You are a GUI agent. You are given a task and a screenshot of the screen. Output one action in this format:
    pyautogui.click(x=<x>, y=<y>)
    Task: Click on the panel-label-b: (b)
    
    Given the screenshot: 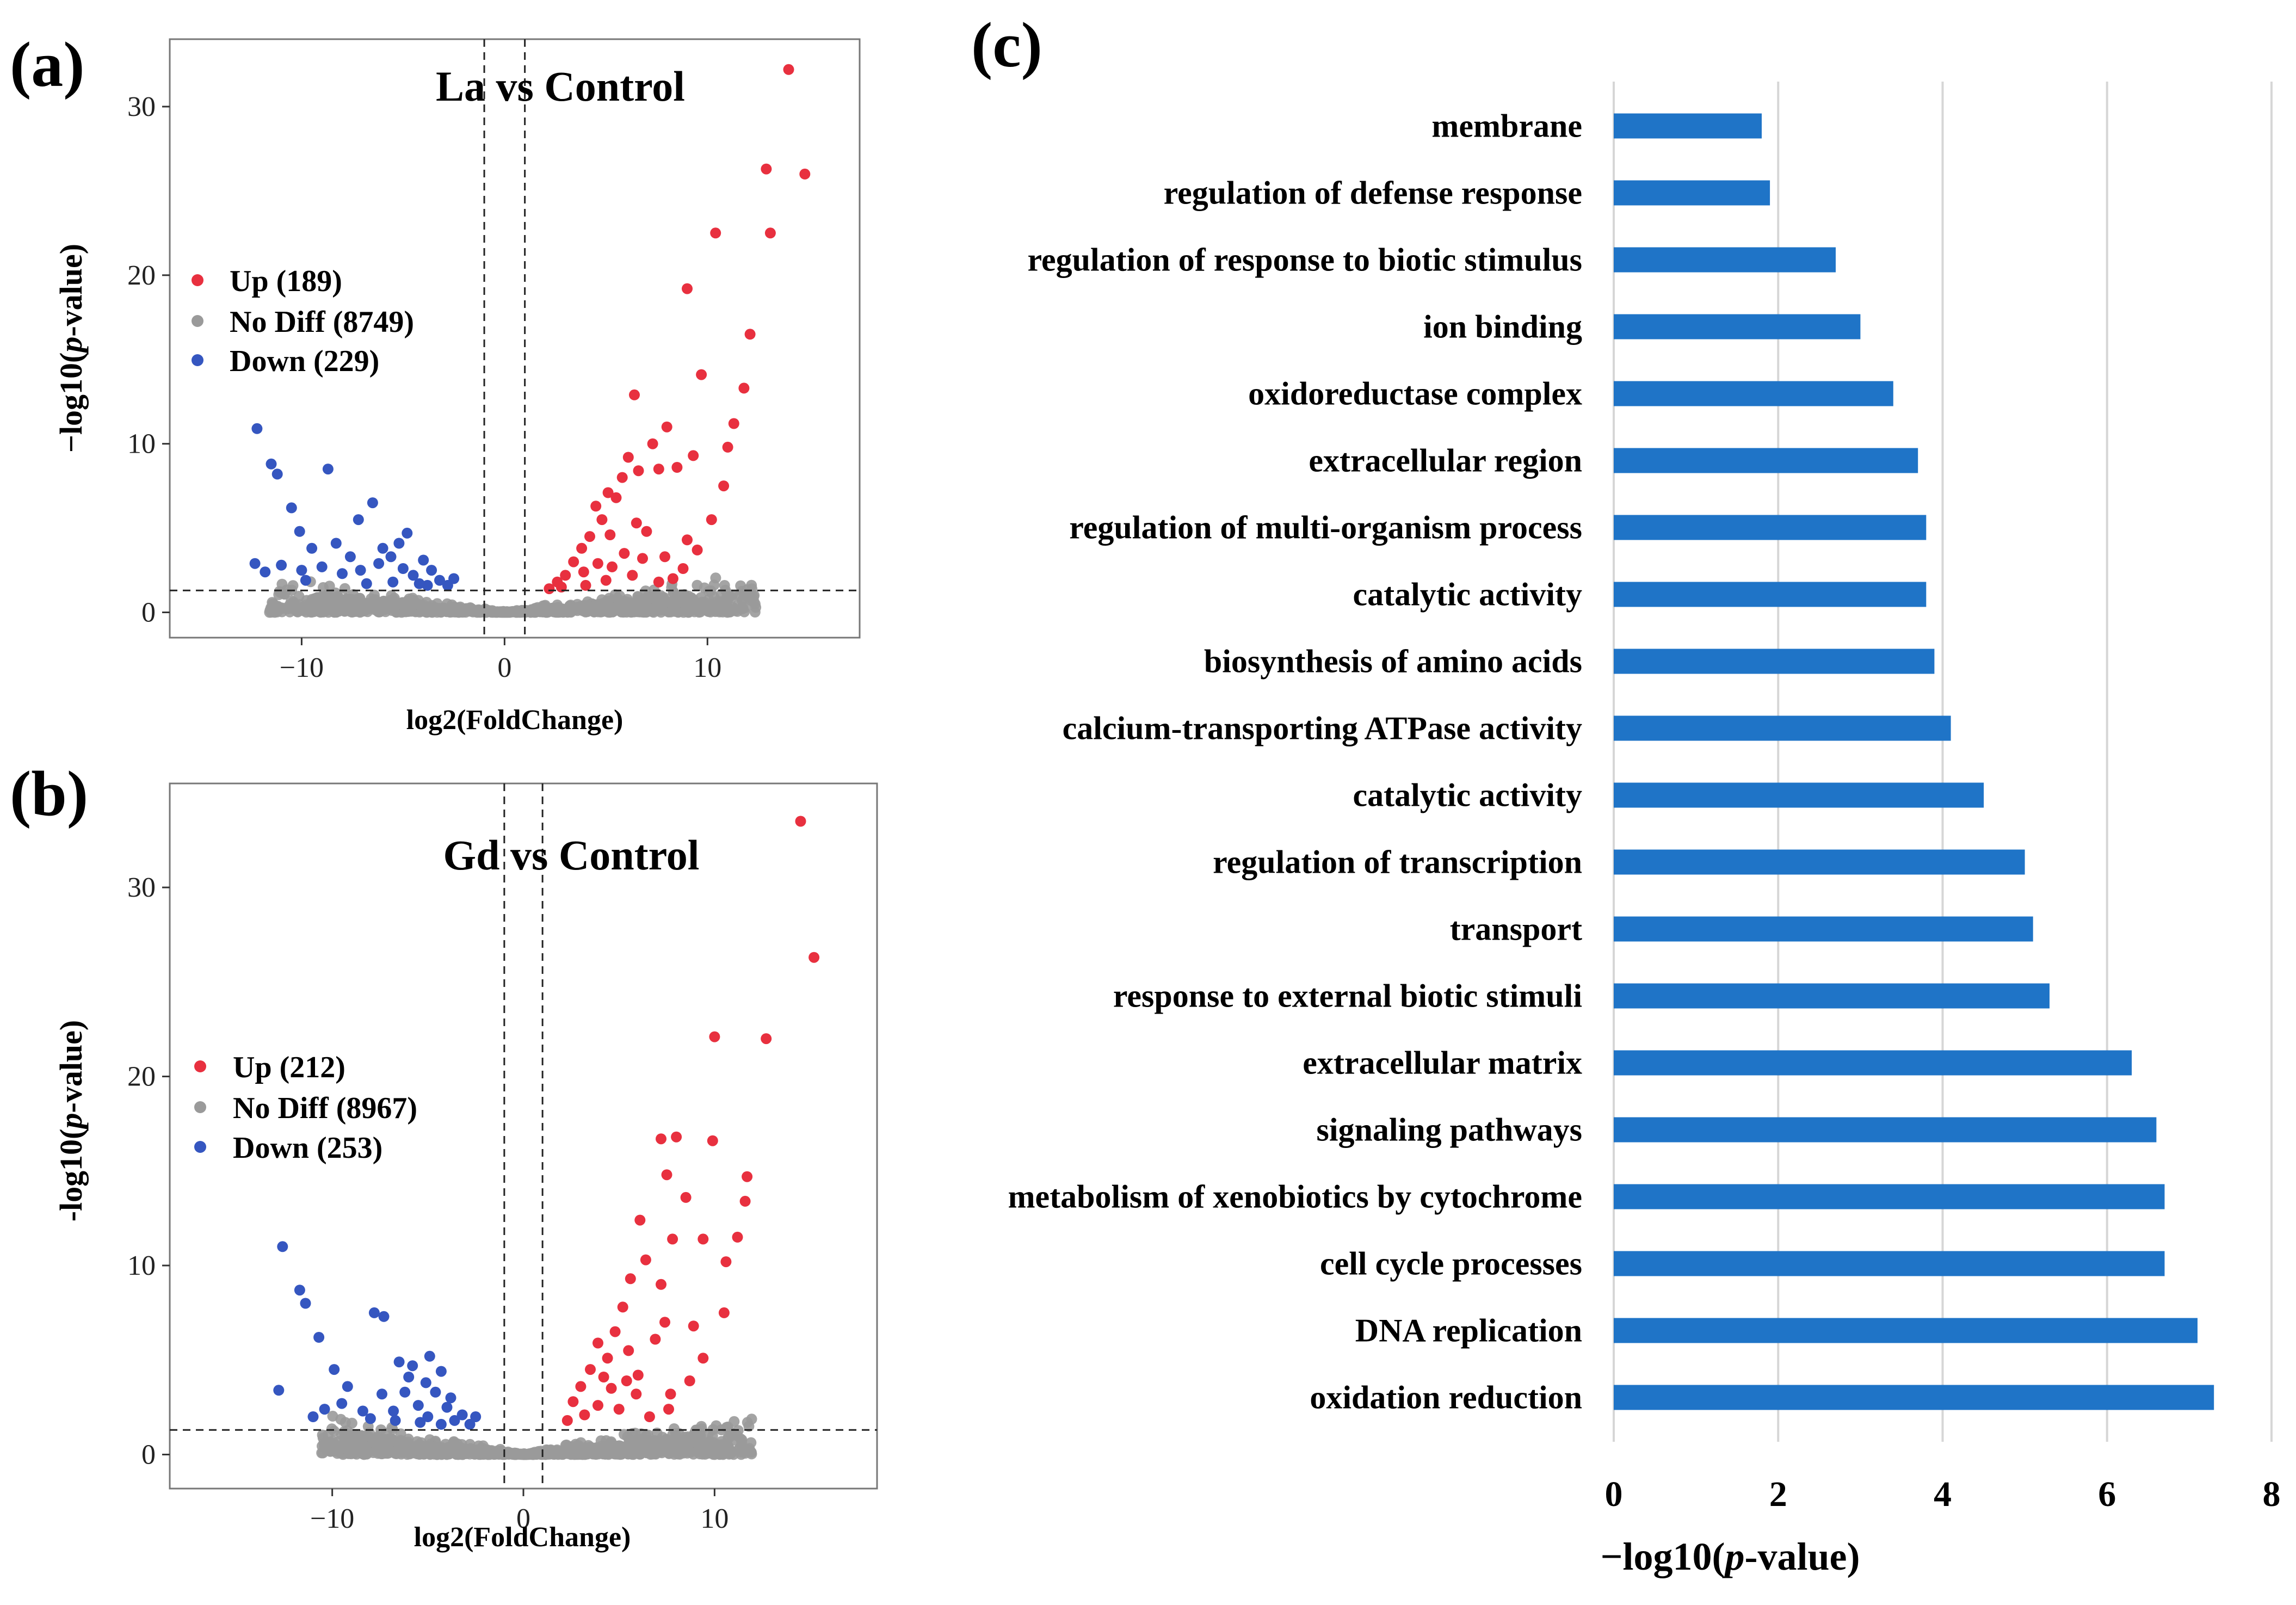 What is the action you would take?
    pyautogui.click(x=49, y=793)
    